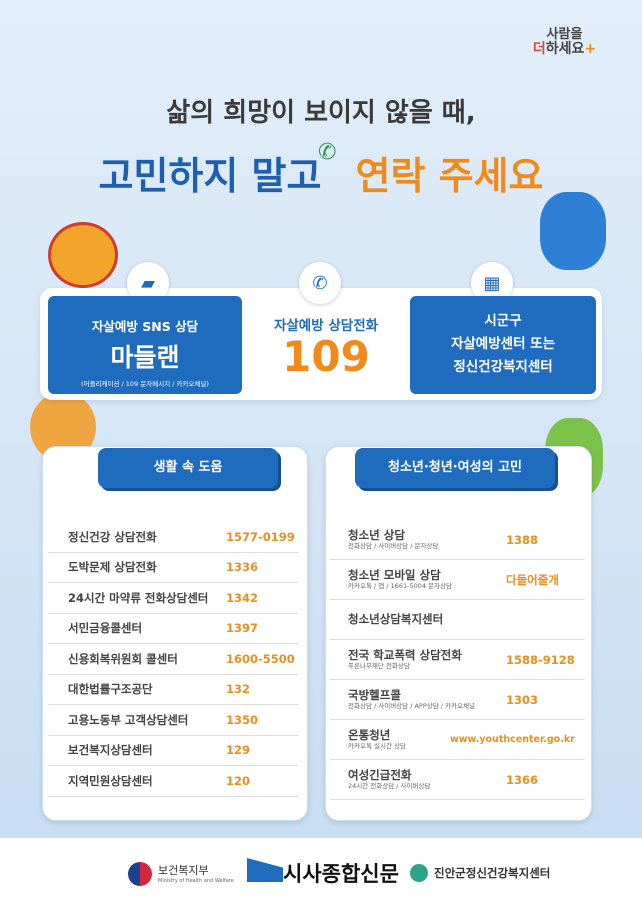 The height and width of the screenshot is (902, 642). What do you see at coordinates (522, 779) in the screenshot?
I see `item-number: 1366` at bounding box center [522, 779].